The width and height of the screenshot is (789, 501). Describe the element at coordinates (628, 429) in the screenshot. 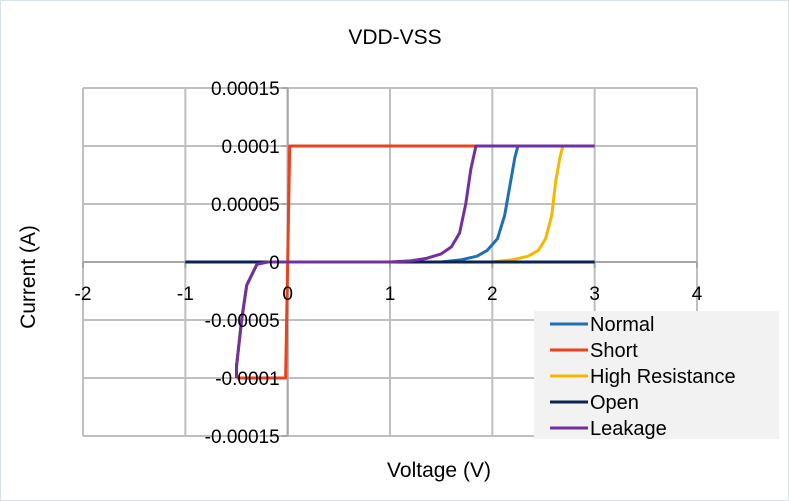

I see `legend-label-leakage: Leakage` at that location.